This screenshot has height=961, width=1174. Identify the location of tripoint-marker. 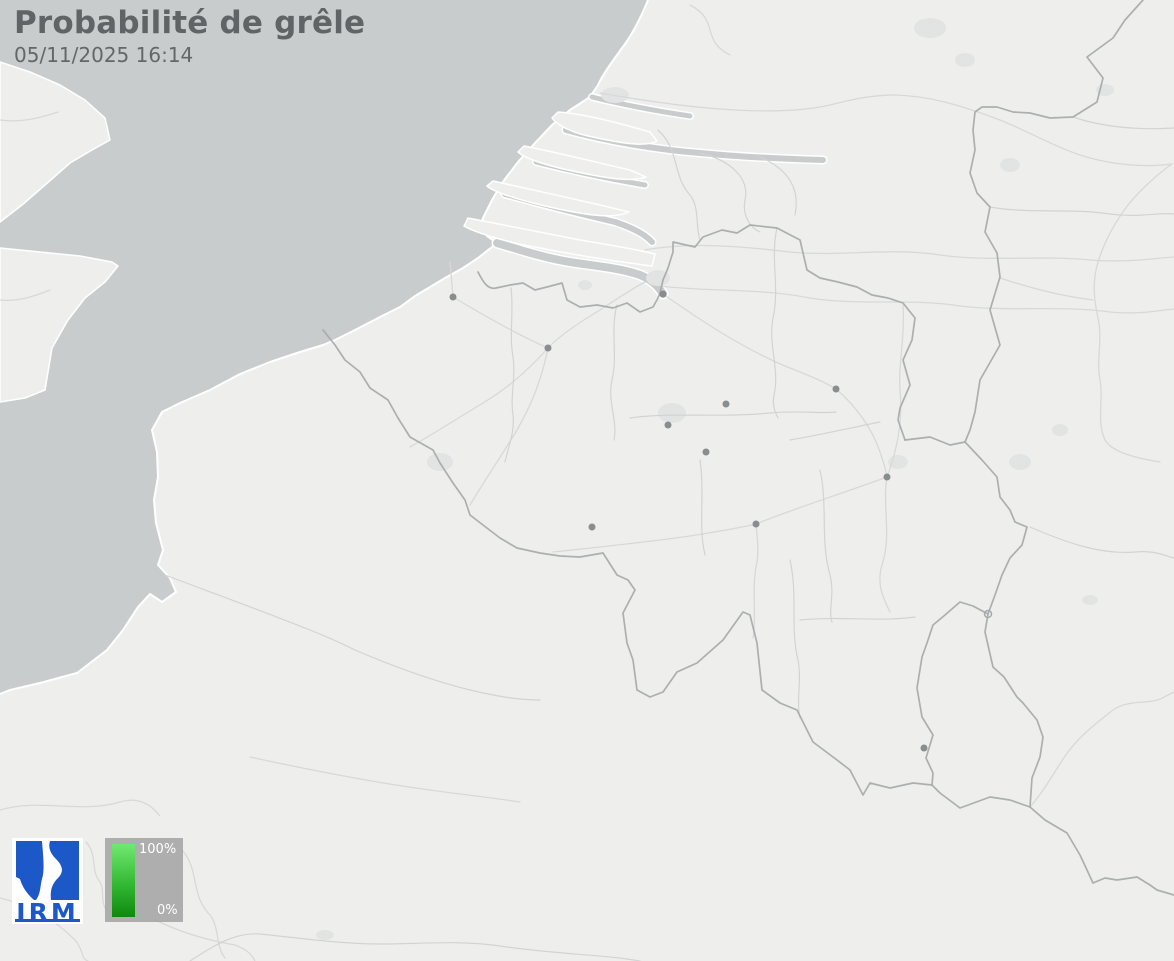
(988, 614).